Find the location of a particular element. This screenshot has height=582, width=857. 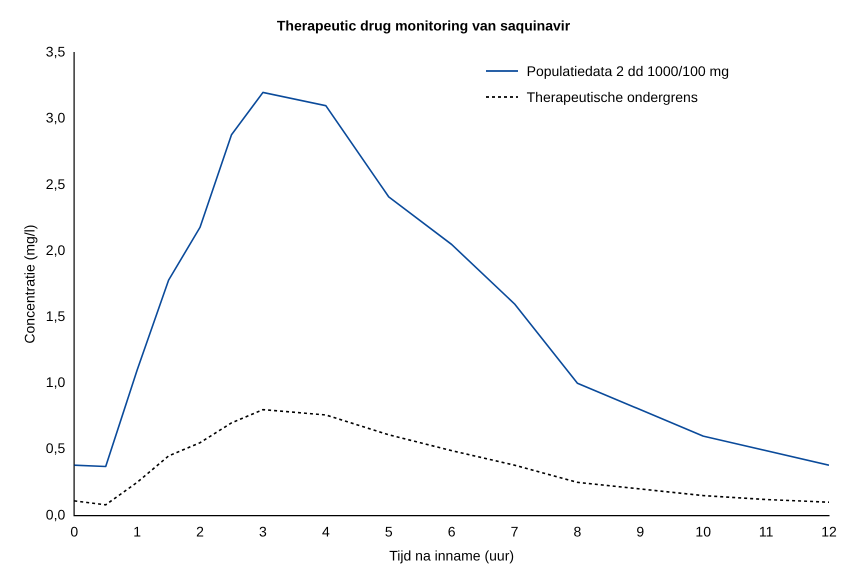

y-tick-label: 1,0 is located at coordinates (56, 382).